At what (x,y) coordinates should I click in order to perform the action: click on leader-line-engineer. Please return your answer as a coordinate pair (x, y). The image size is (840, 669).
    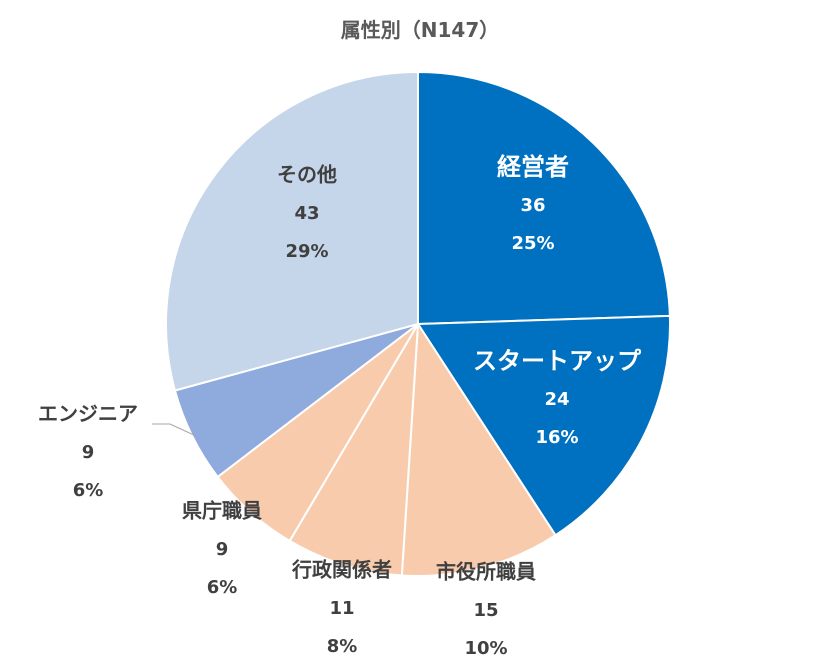
    Looking at the image, I should click on (174, 430).